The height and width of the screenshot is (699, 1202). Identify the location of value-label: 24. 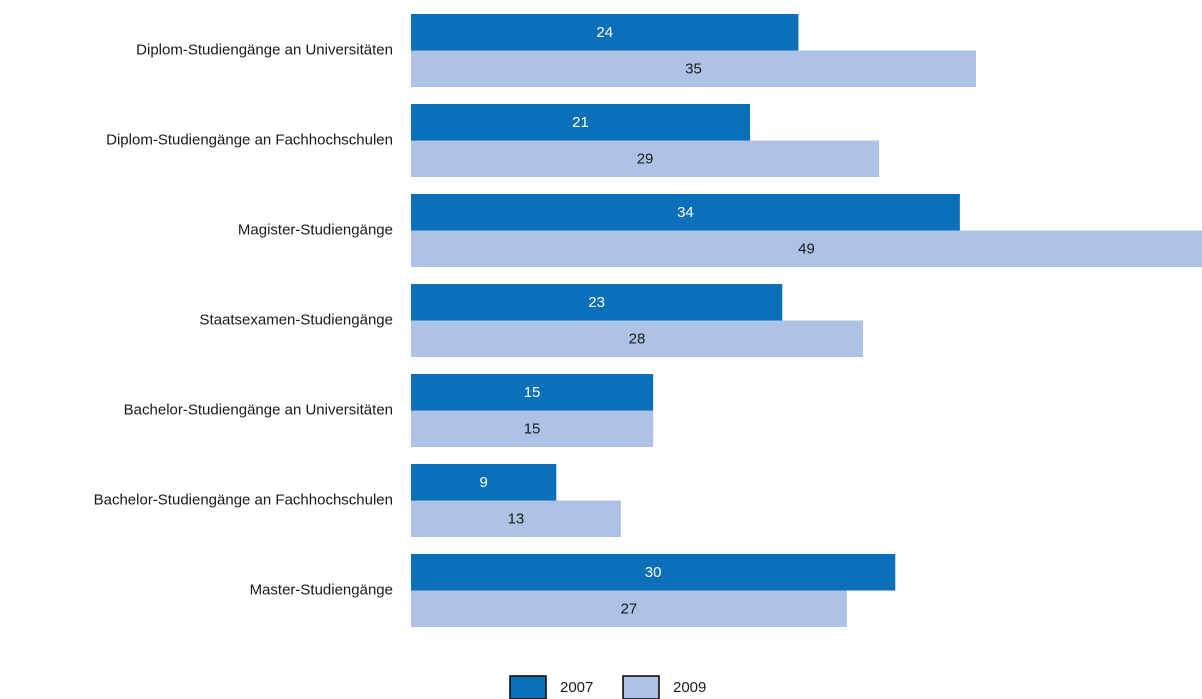
(604, 32).